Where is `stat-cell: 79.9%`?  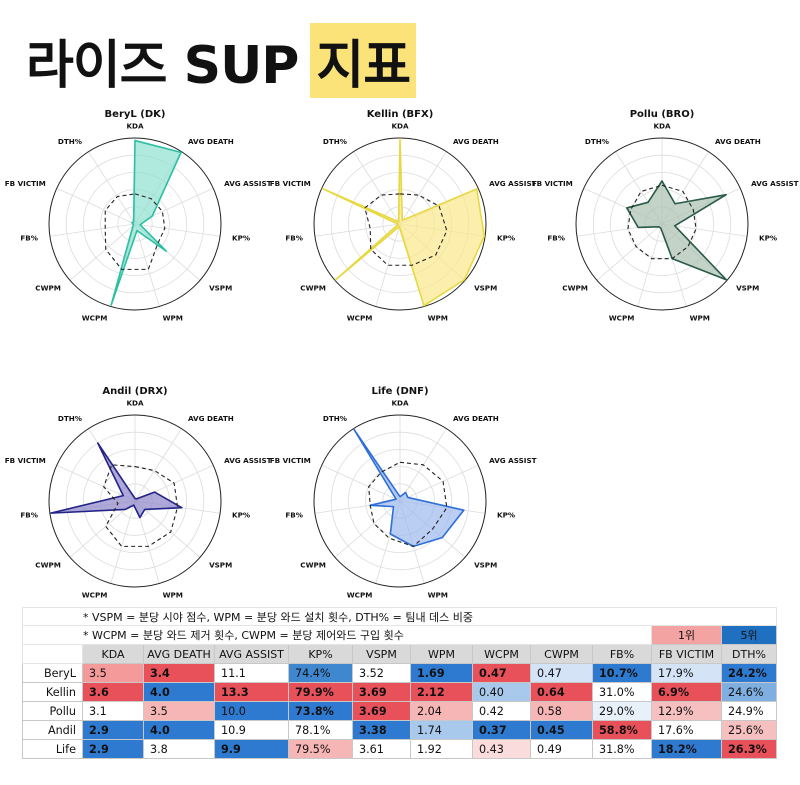
stat-cell: 79.9% is located at coordinates (320, 692).